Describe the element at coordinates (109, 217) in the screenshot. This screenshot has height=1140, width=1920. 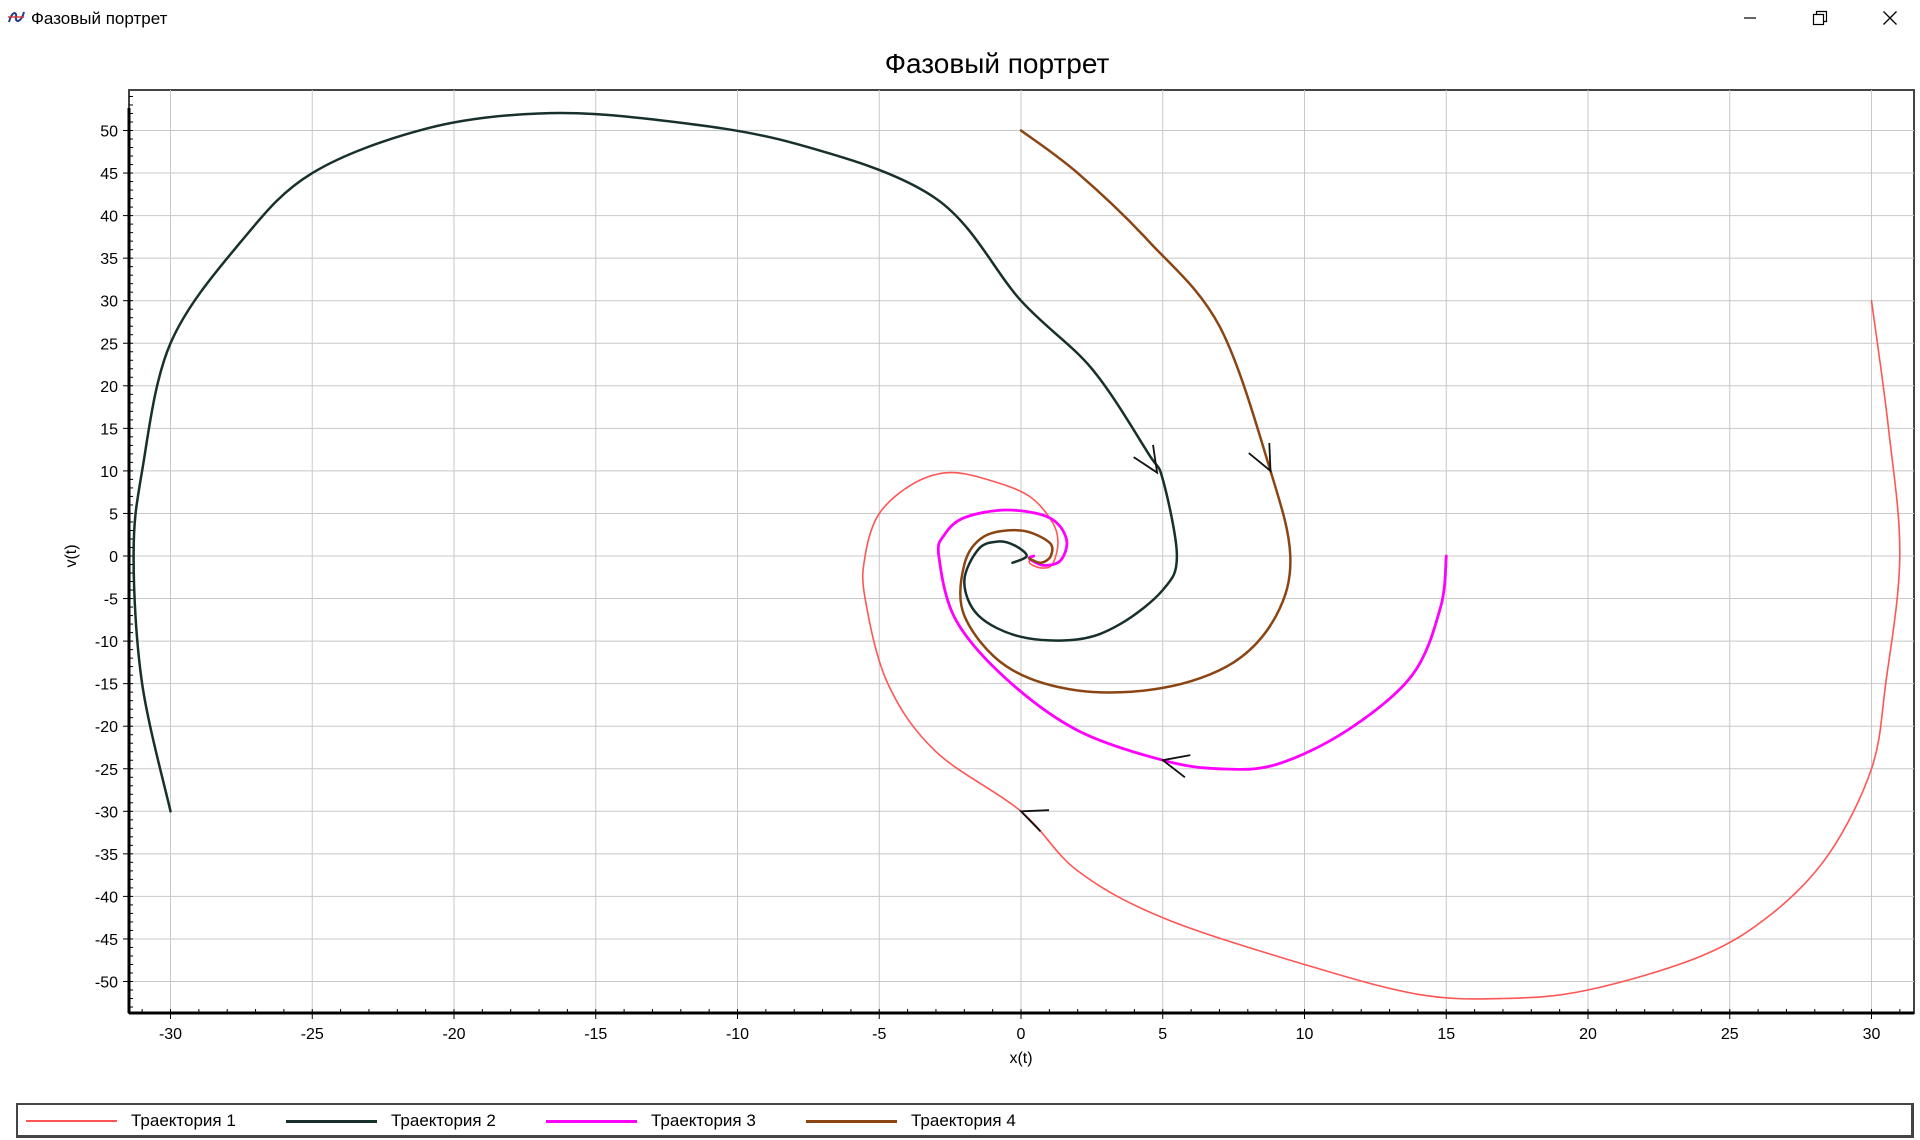
I see `y-tick-label: 40` at that location.